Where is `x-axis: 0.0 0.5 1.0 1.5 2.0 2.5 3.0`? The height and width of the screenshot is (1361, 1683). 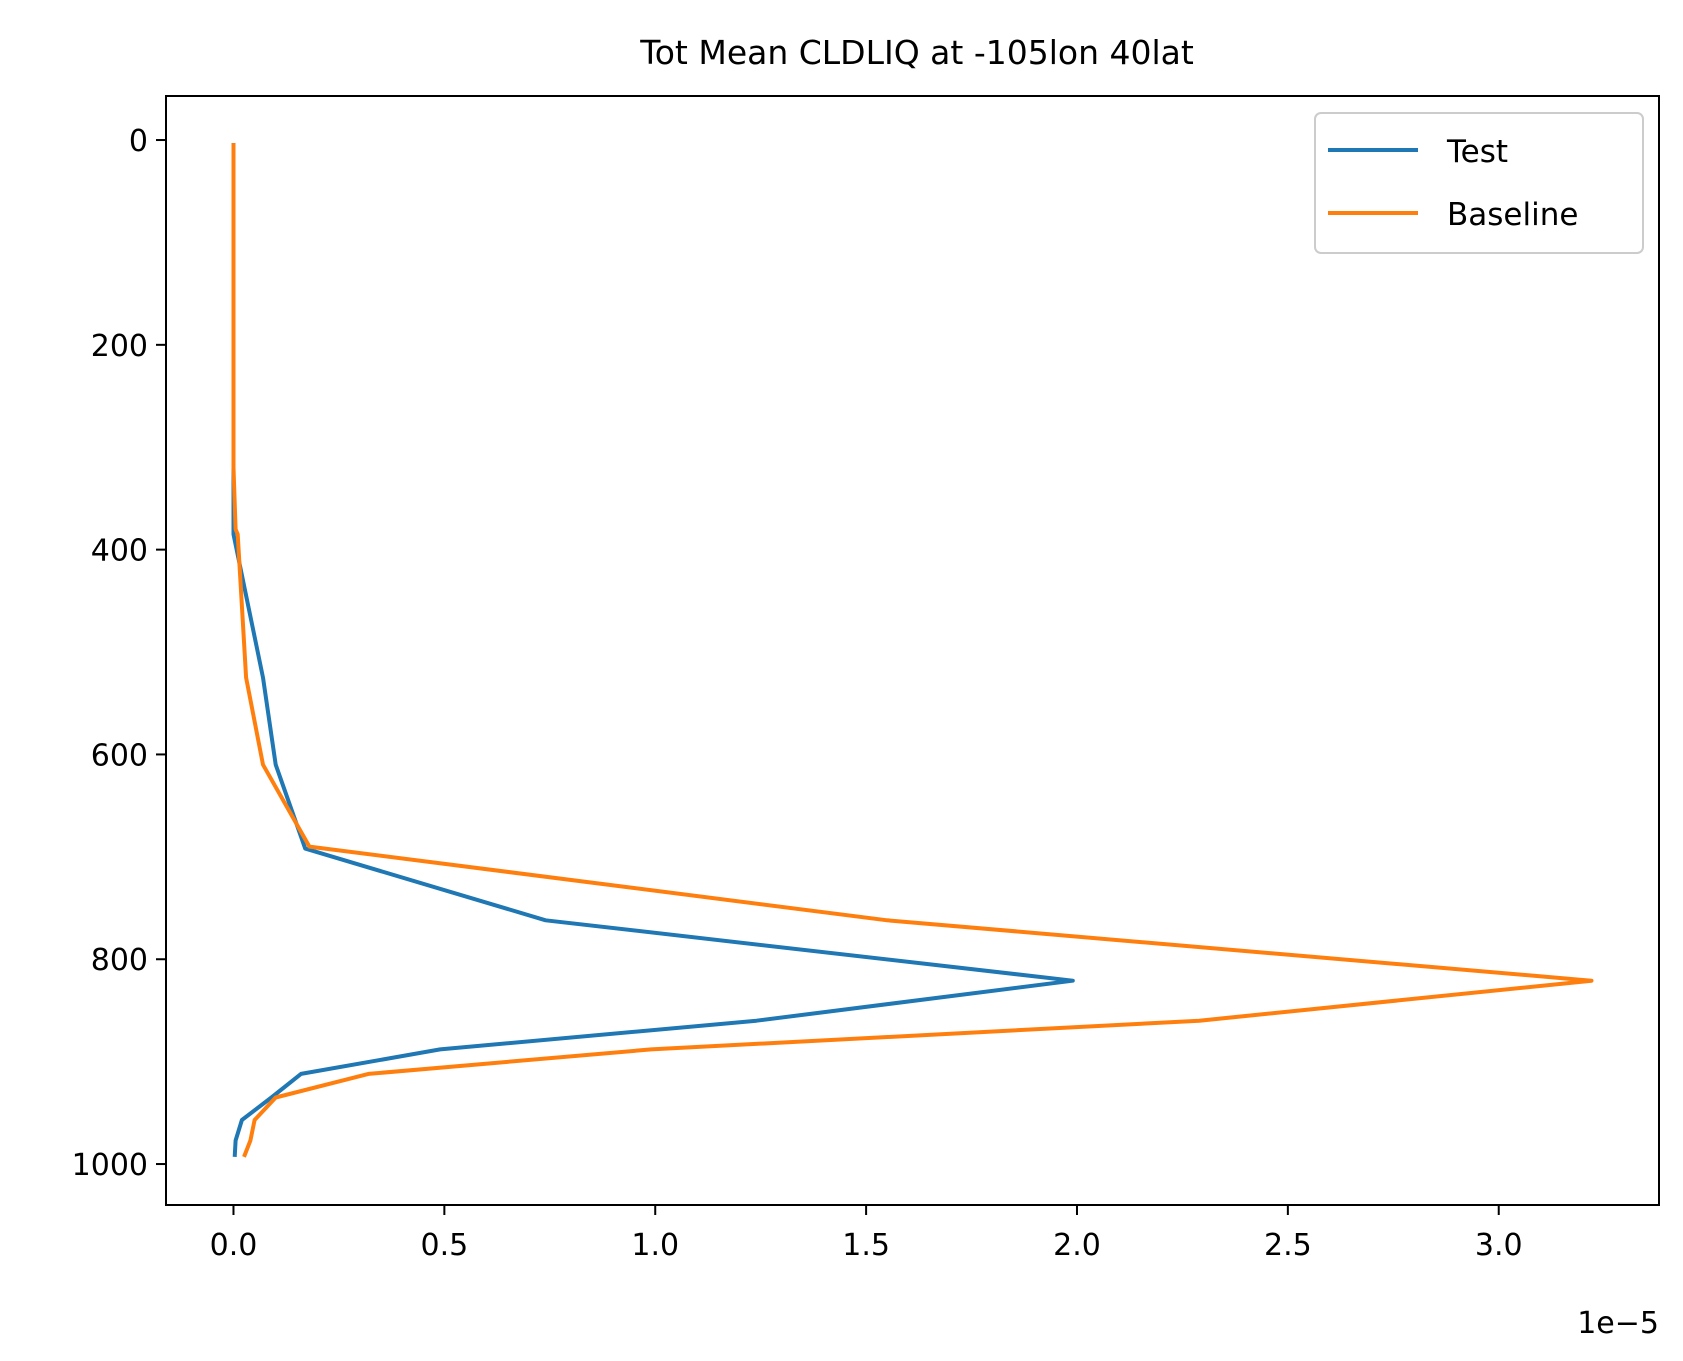
x-axis: 0.0 0.5 1.0 1.5 2.0 2.5 3.0 is located at coordinates (866, 1234).